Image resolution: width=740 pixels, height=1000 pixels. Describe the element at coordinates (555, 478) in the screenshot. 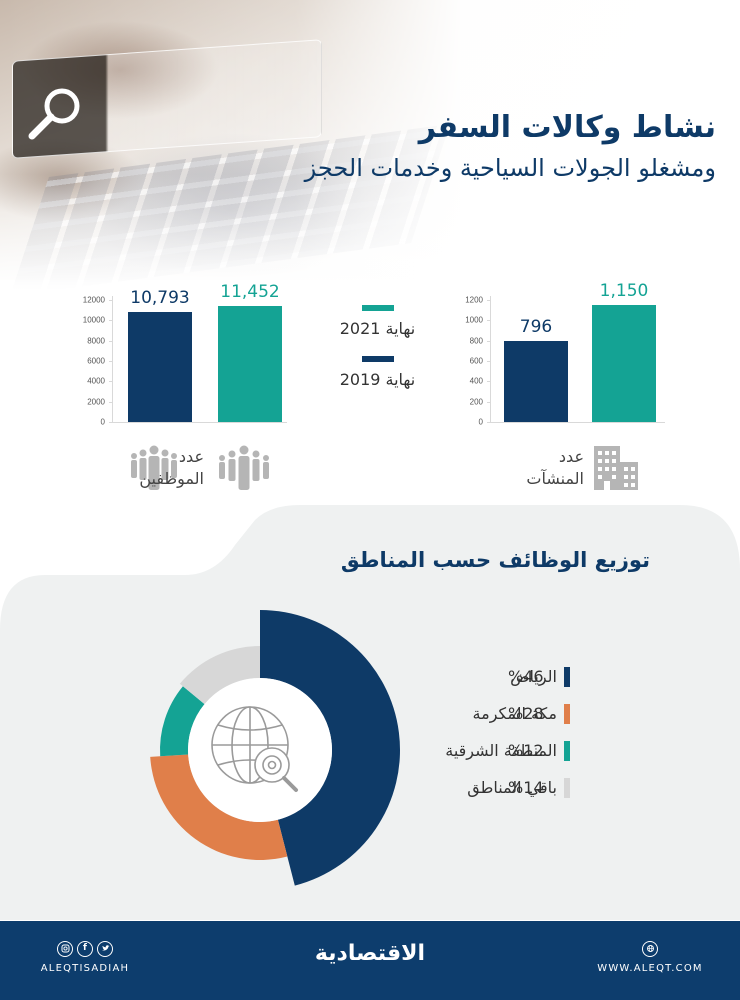

I see `establishments-caption-line2: المنشآت` at that location.